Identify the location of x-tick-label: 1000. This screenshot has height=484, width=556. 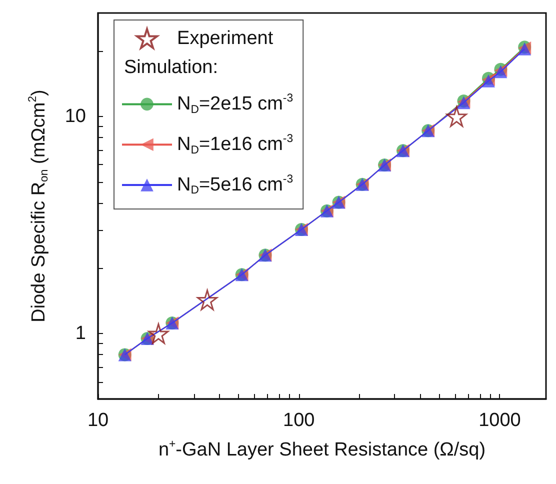
(499, 420).